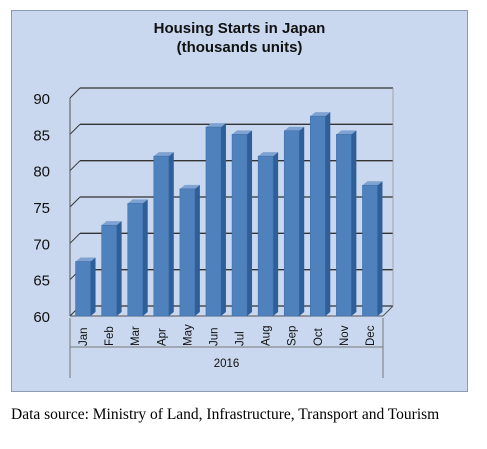  I want to click on x-tick-label: Mar, so click(136, 336).